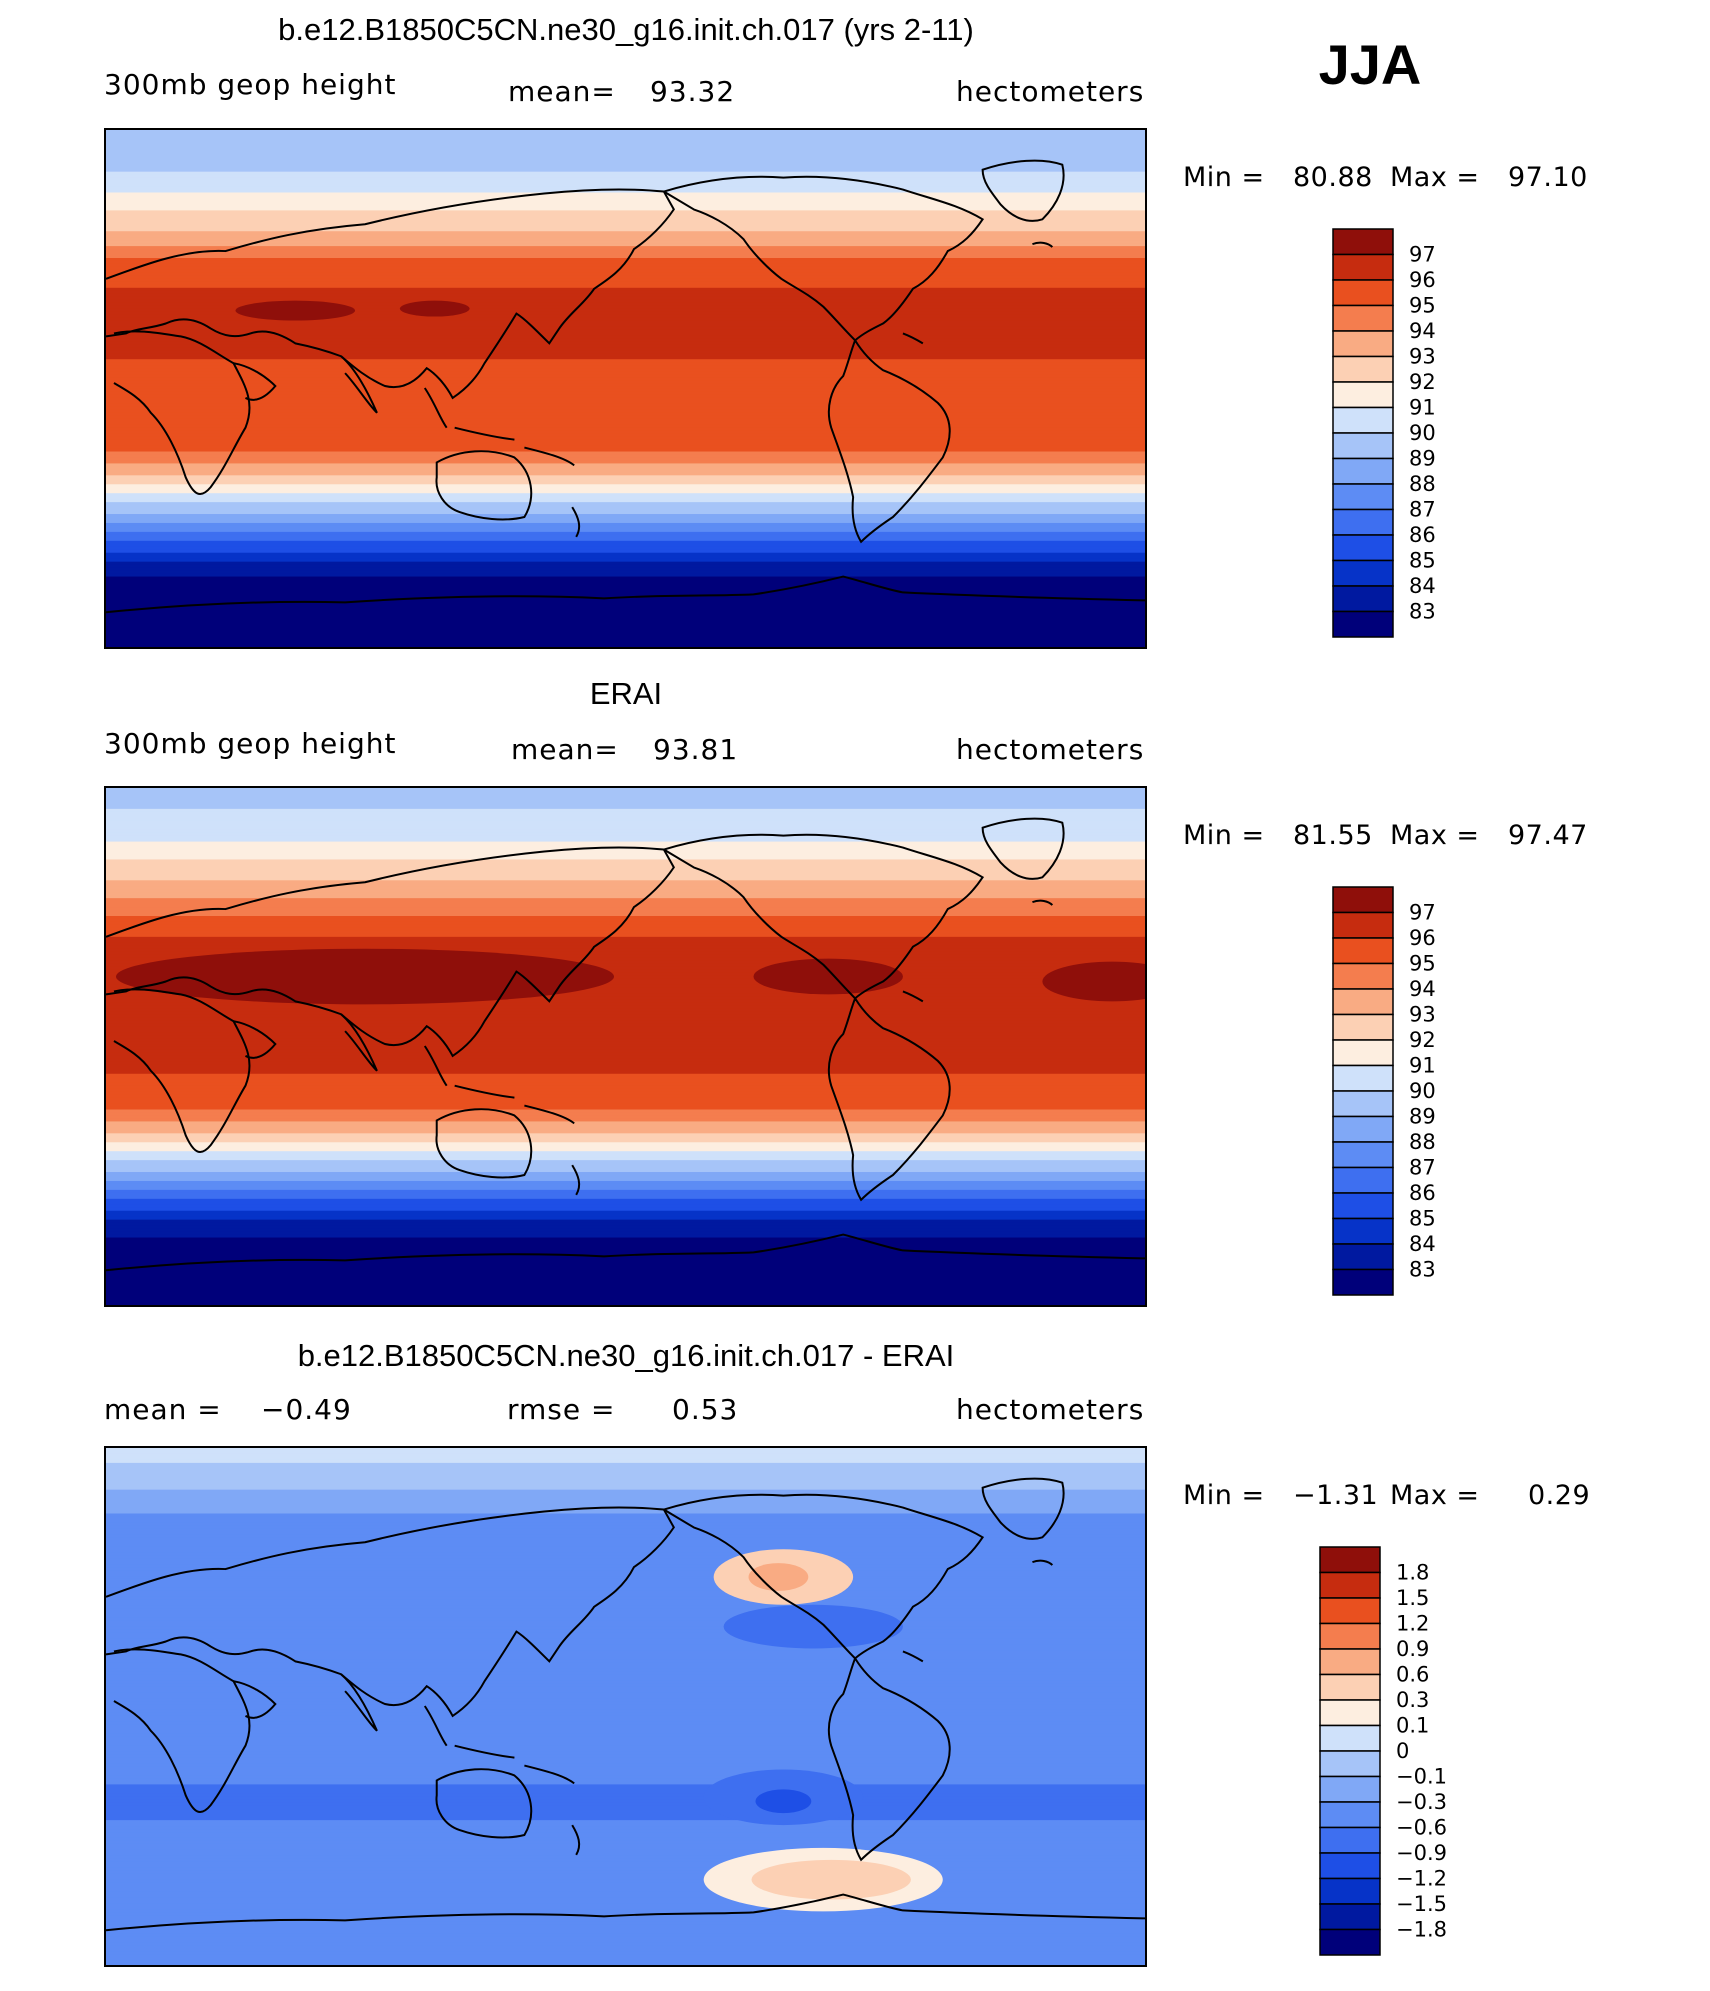  I want to click on panel1-max-value: 97.10, so click(1548, 177).